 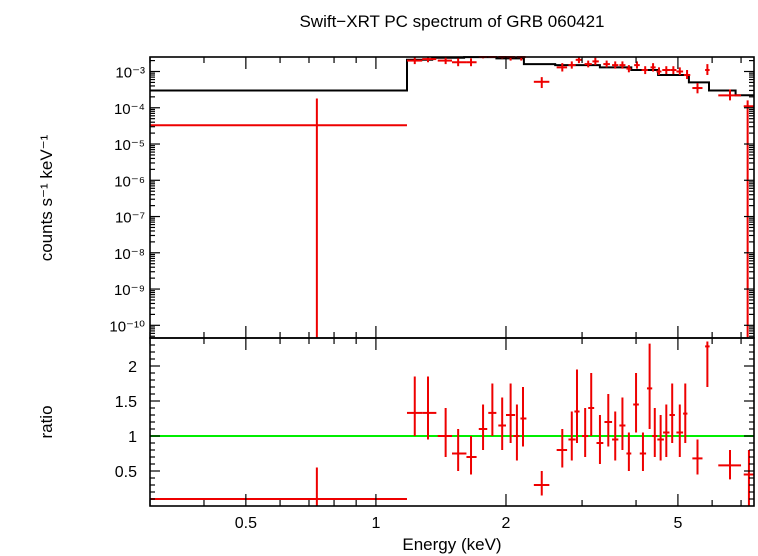 I want to click on x-tick-label: 1, so click(x=375, y=523).